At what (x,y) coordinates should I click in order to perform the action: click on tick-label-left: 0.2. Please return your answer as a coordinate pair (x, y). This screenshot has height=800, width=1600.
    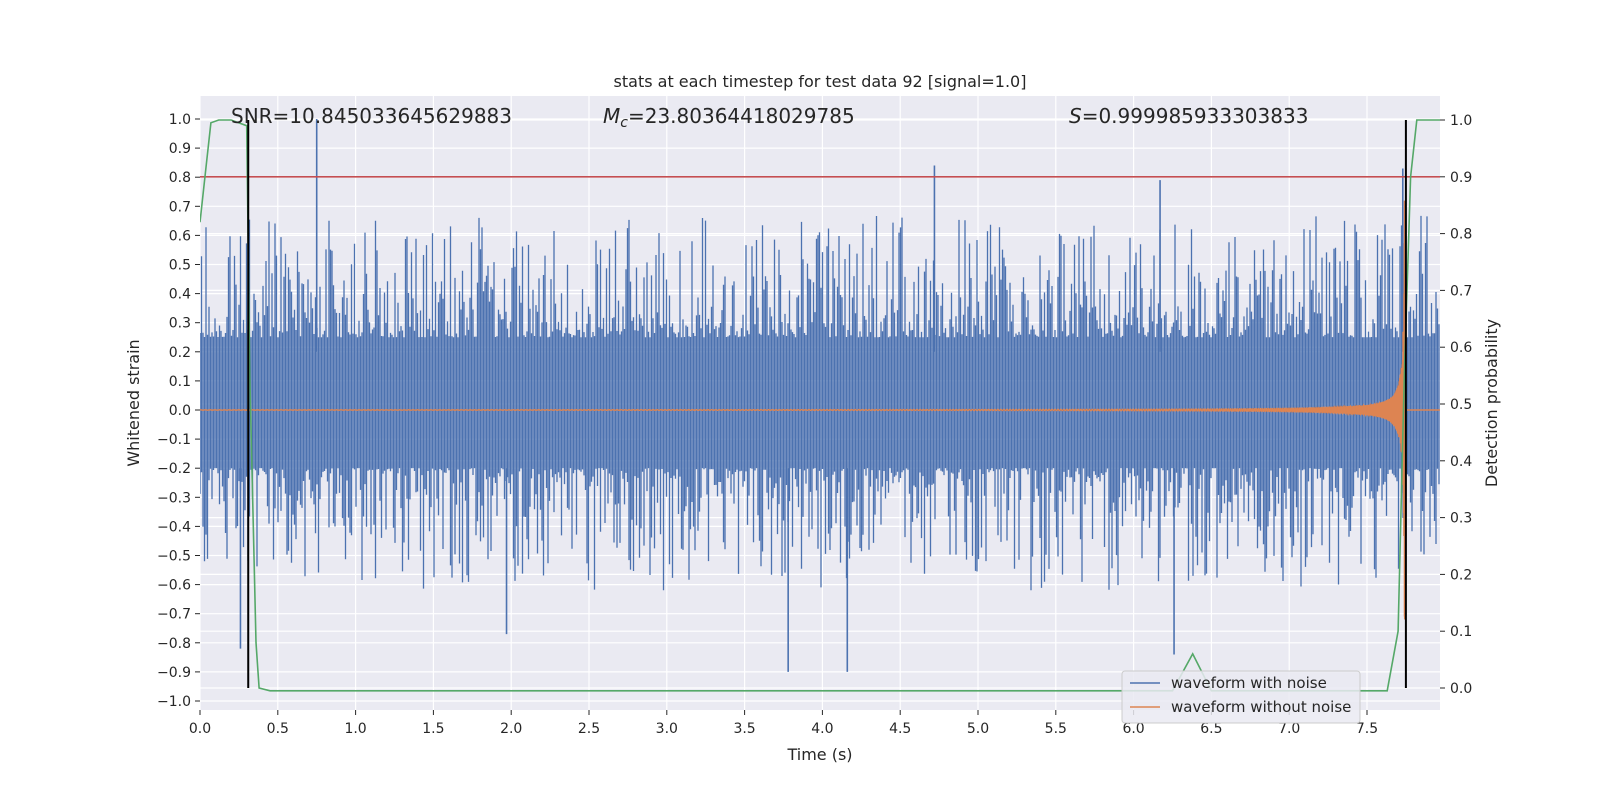
    Looking at the image, I should click on (180, 353).